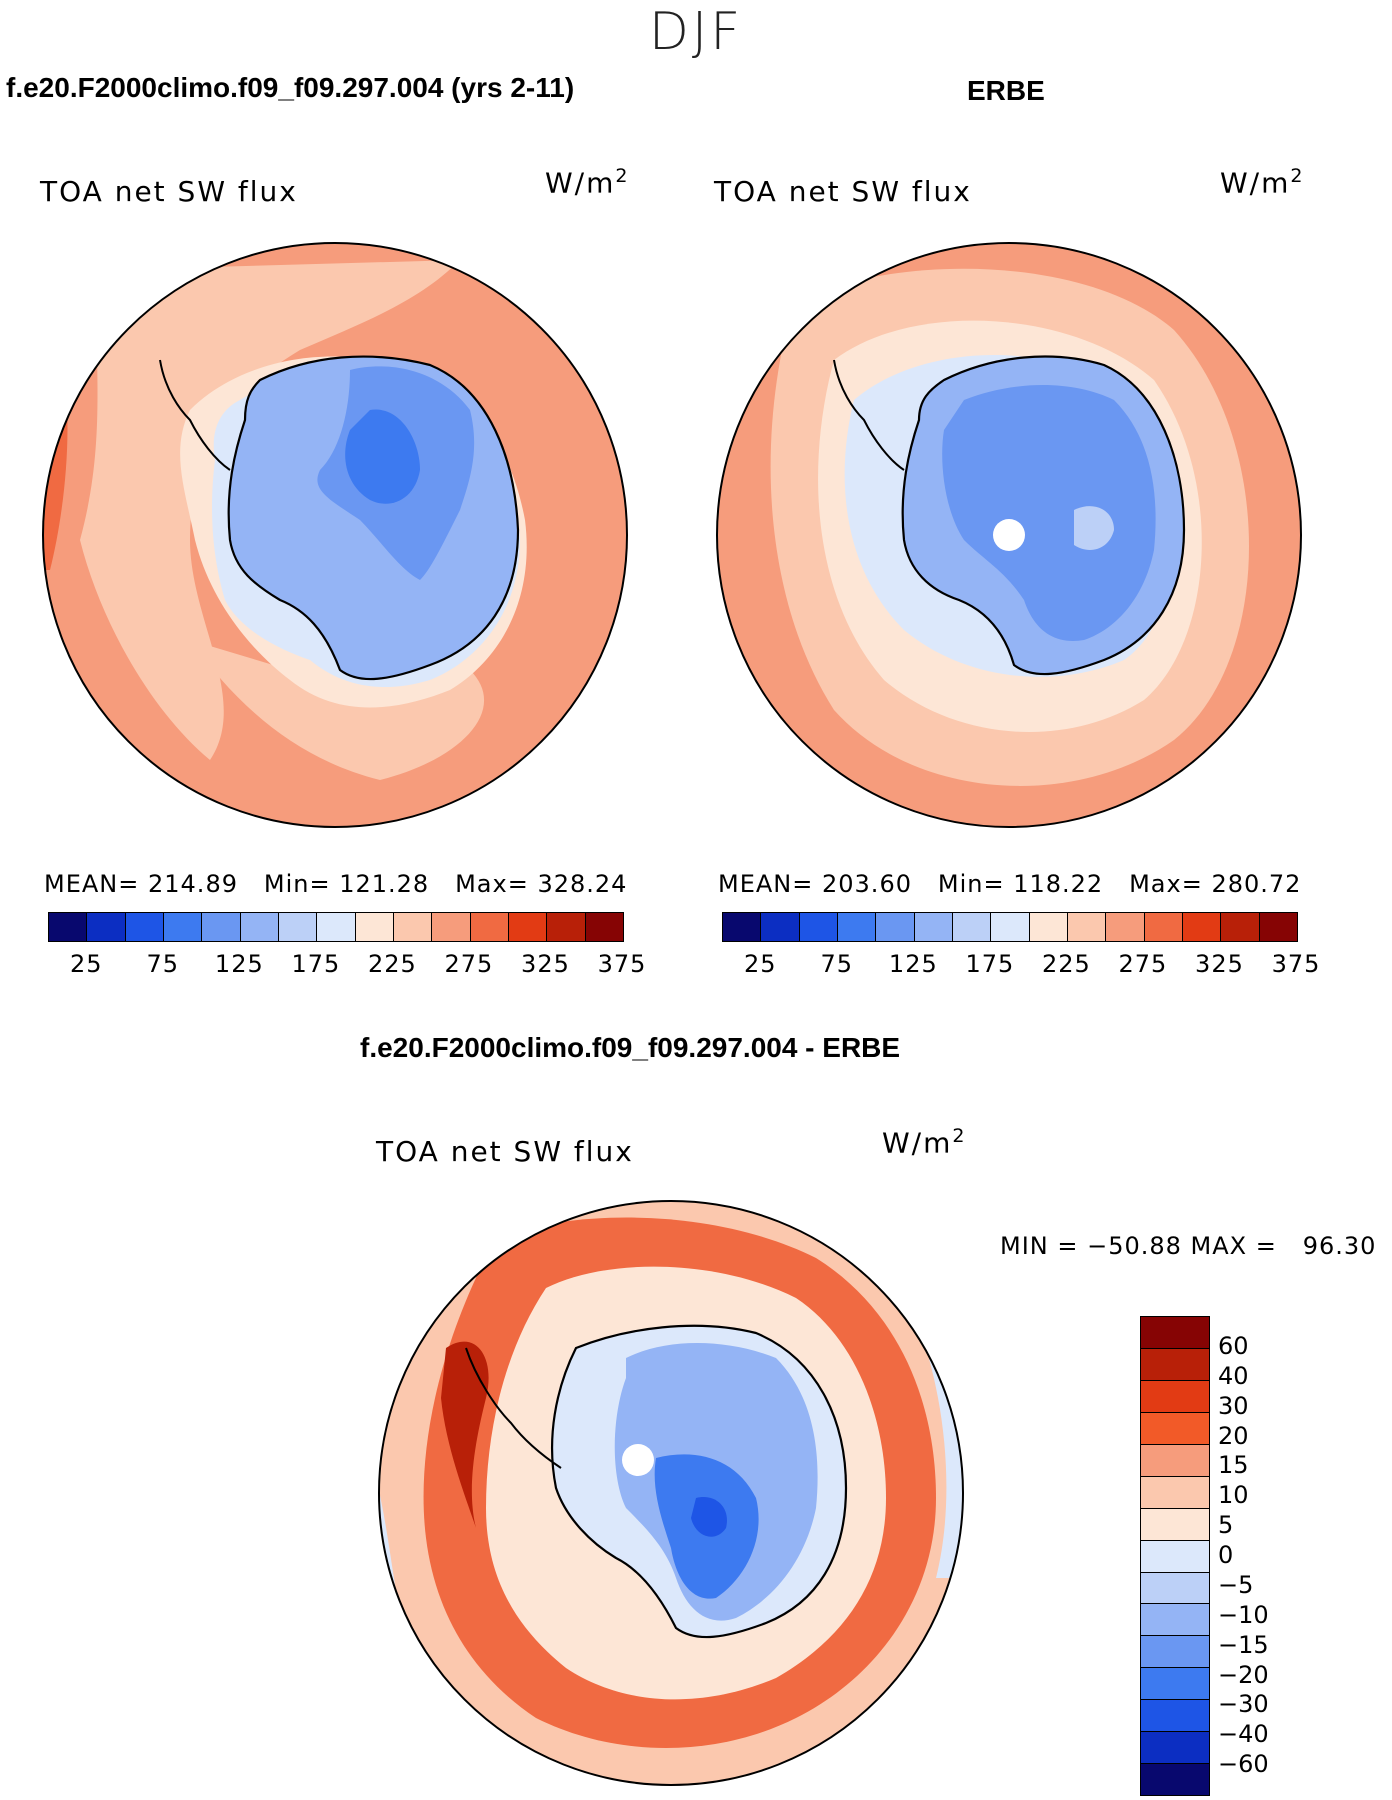 The image size is (1392, 1800). I want to click on obs-colorbar-tick-label: 75, so click(837, 964).